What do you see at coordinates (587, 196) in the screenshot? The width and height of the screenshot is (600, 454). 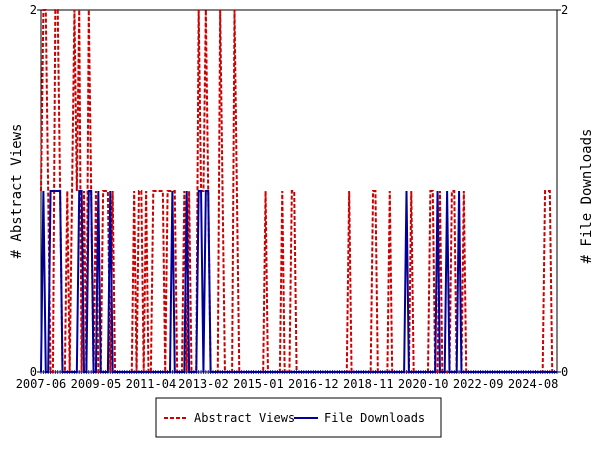 I see `y2-axis-label: # File Downloads` at bounding box center [587, 196].